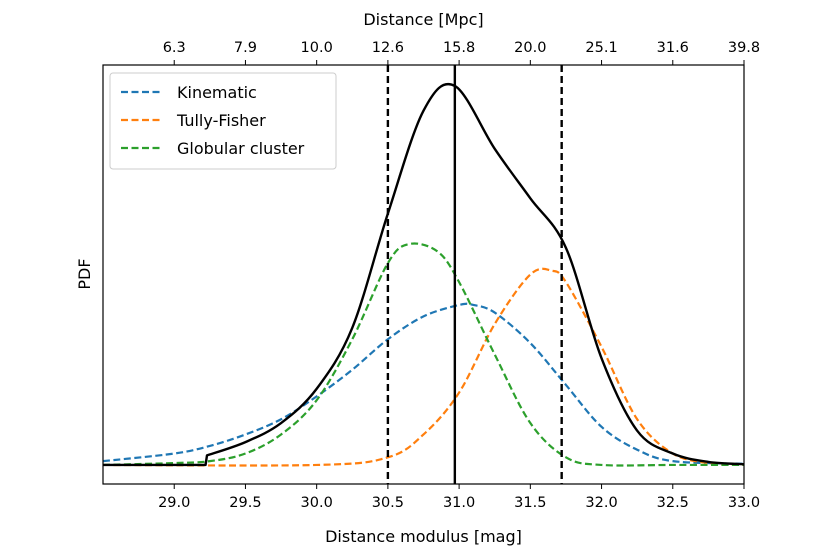 Image resolution: width=830 pixels, height=558 pixels. Describe the element at coordinates (388, 48) in the screenshot. I see `top-tick-label: 12.6` at that location.